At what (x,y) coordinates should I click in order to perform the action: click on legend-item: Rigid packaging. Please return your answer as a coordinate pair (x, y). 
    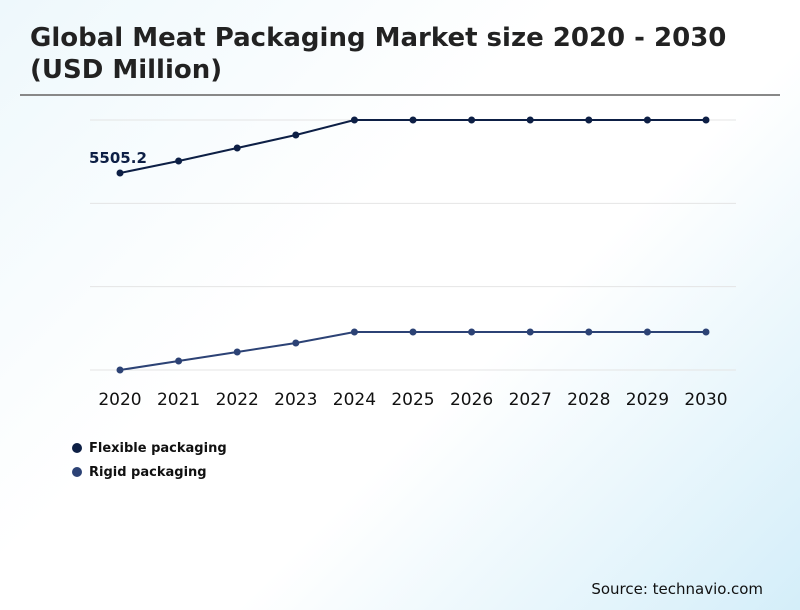
    Looking at the image, I should click on (149, 472).